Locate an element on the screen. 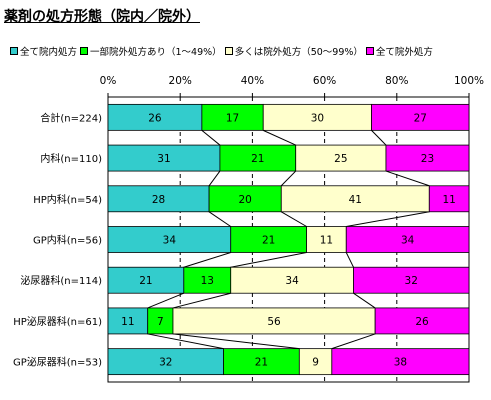 The image size is (491, 400). data-label: 23 is located at coordinates (427, 159).